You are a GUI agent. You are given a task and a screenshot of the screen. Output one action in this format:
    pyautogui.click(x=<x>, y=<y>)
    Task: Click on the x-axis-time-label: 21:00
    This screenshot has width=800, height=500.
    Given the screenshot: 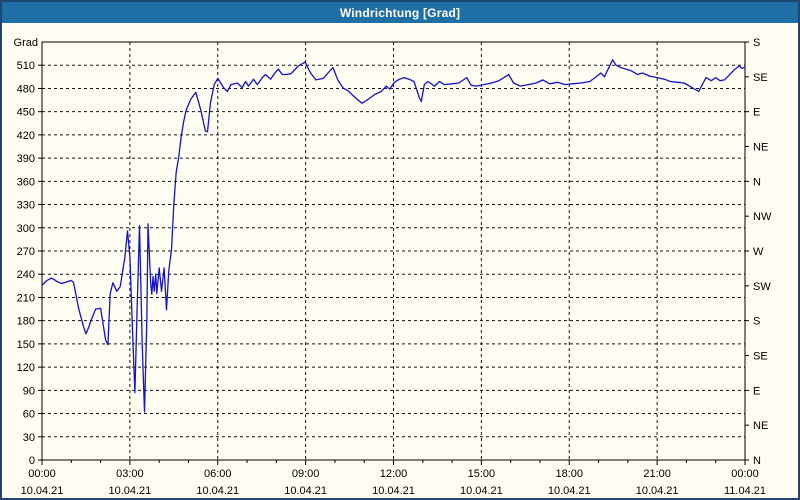 What is the action you would take?
    pyautogui.click(x=657, y=474)
    